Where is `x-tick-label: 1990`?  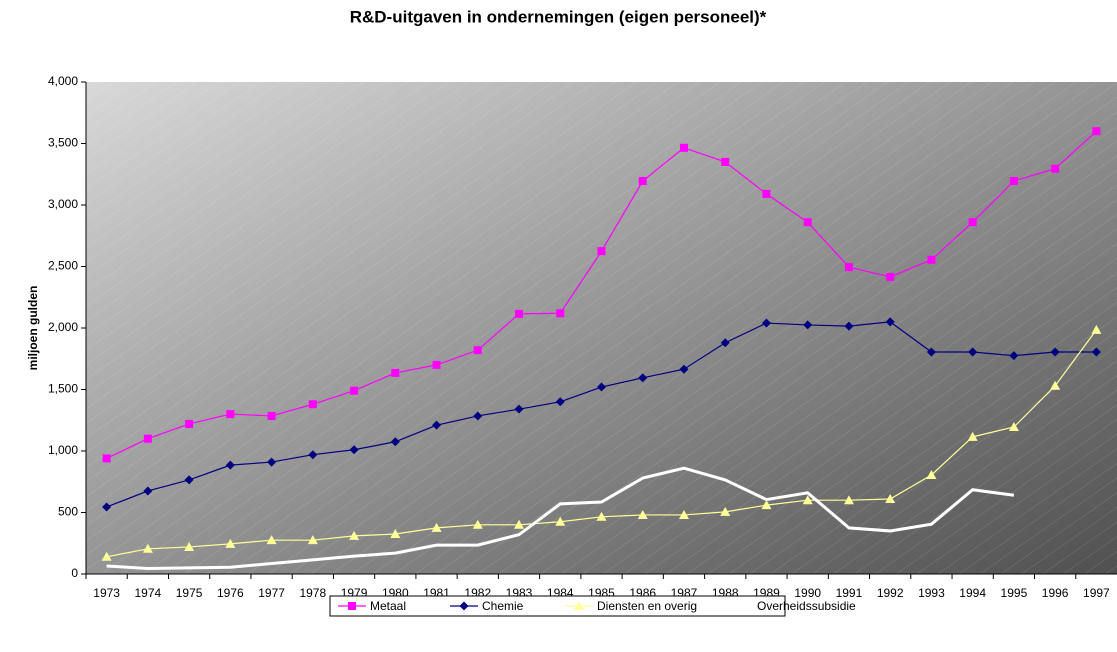 x-tick-label: 1990 is located at coordinates (807, 593).